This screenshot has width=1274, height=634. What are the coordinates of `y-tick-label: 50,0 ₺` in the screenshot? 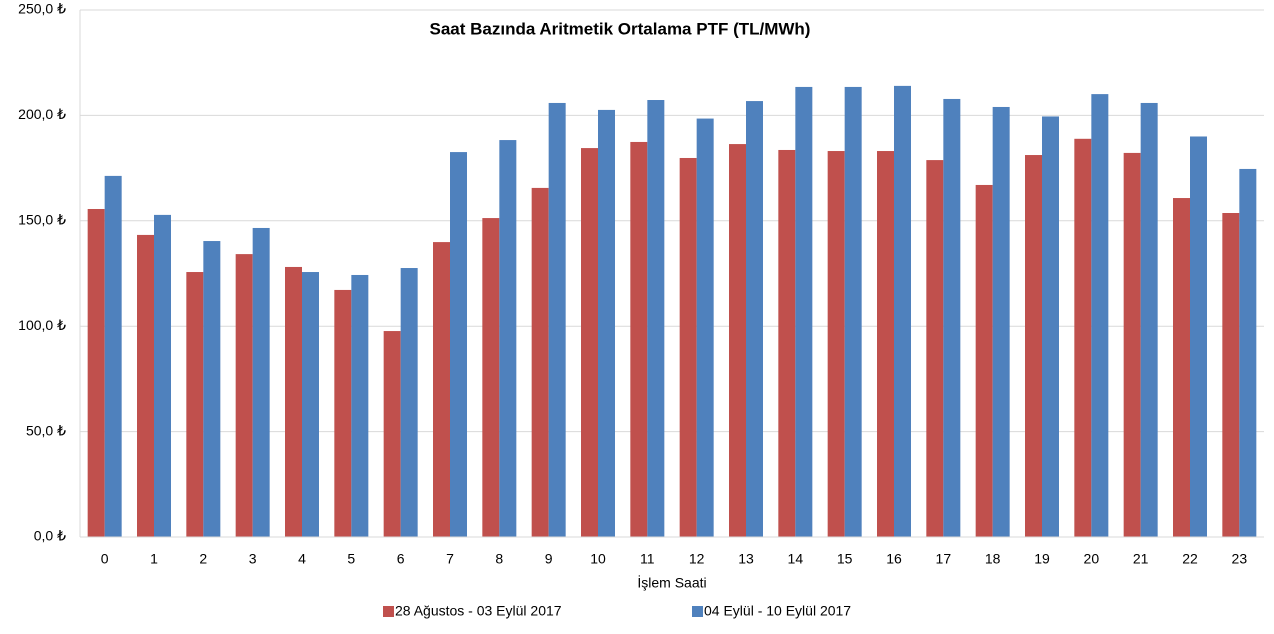 It's located at (46, 430).